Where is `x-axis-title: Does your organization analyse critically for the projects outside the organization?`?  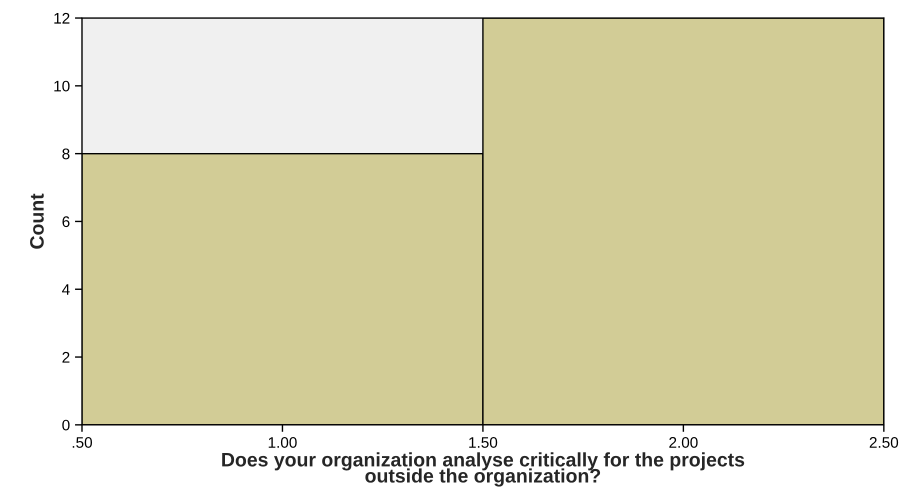
x-axis-title: Does your organization analyse critically for the projects outside the organization? is located at coordinates (483, 469).